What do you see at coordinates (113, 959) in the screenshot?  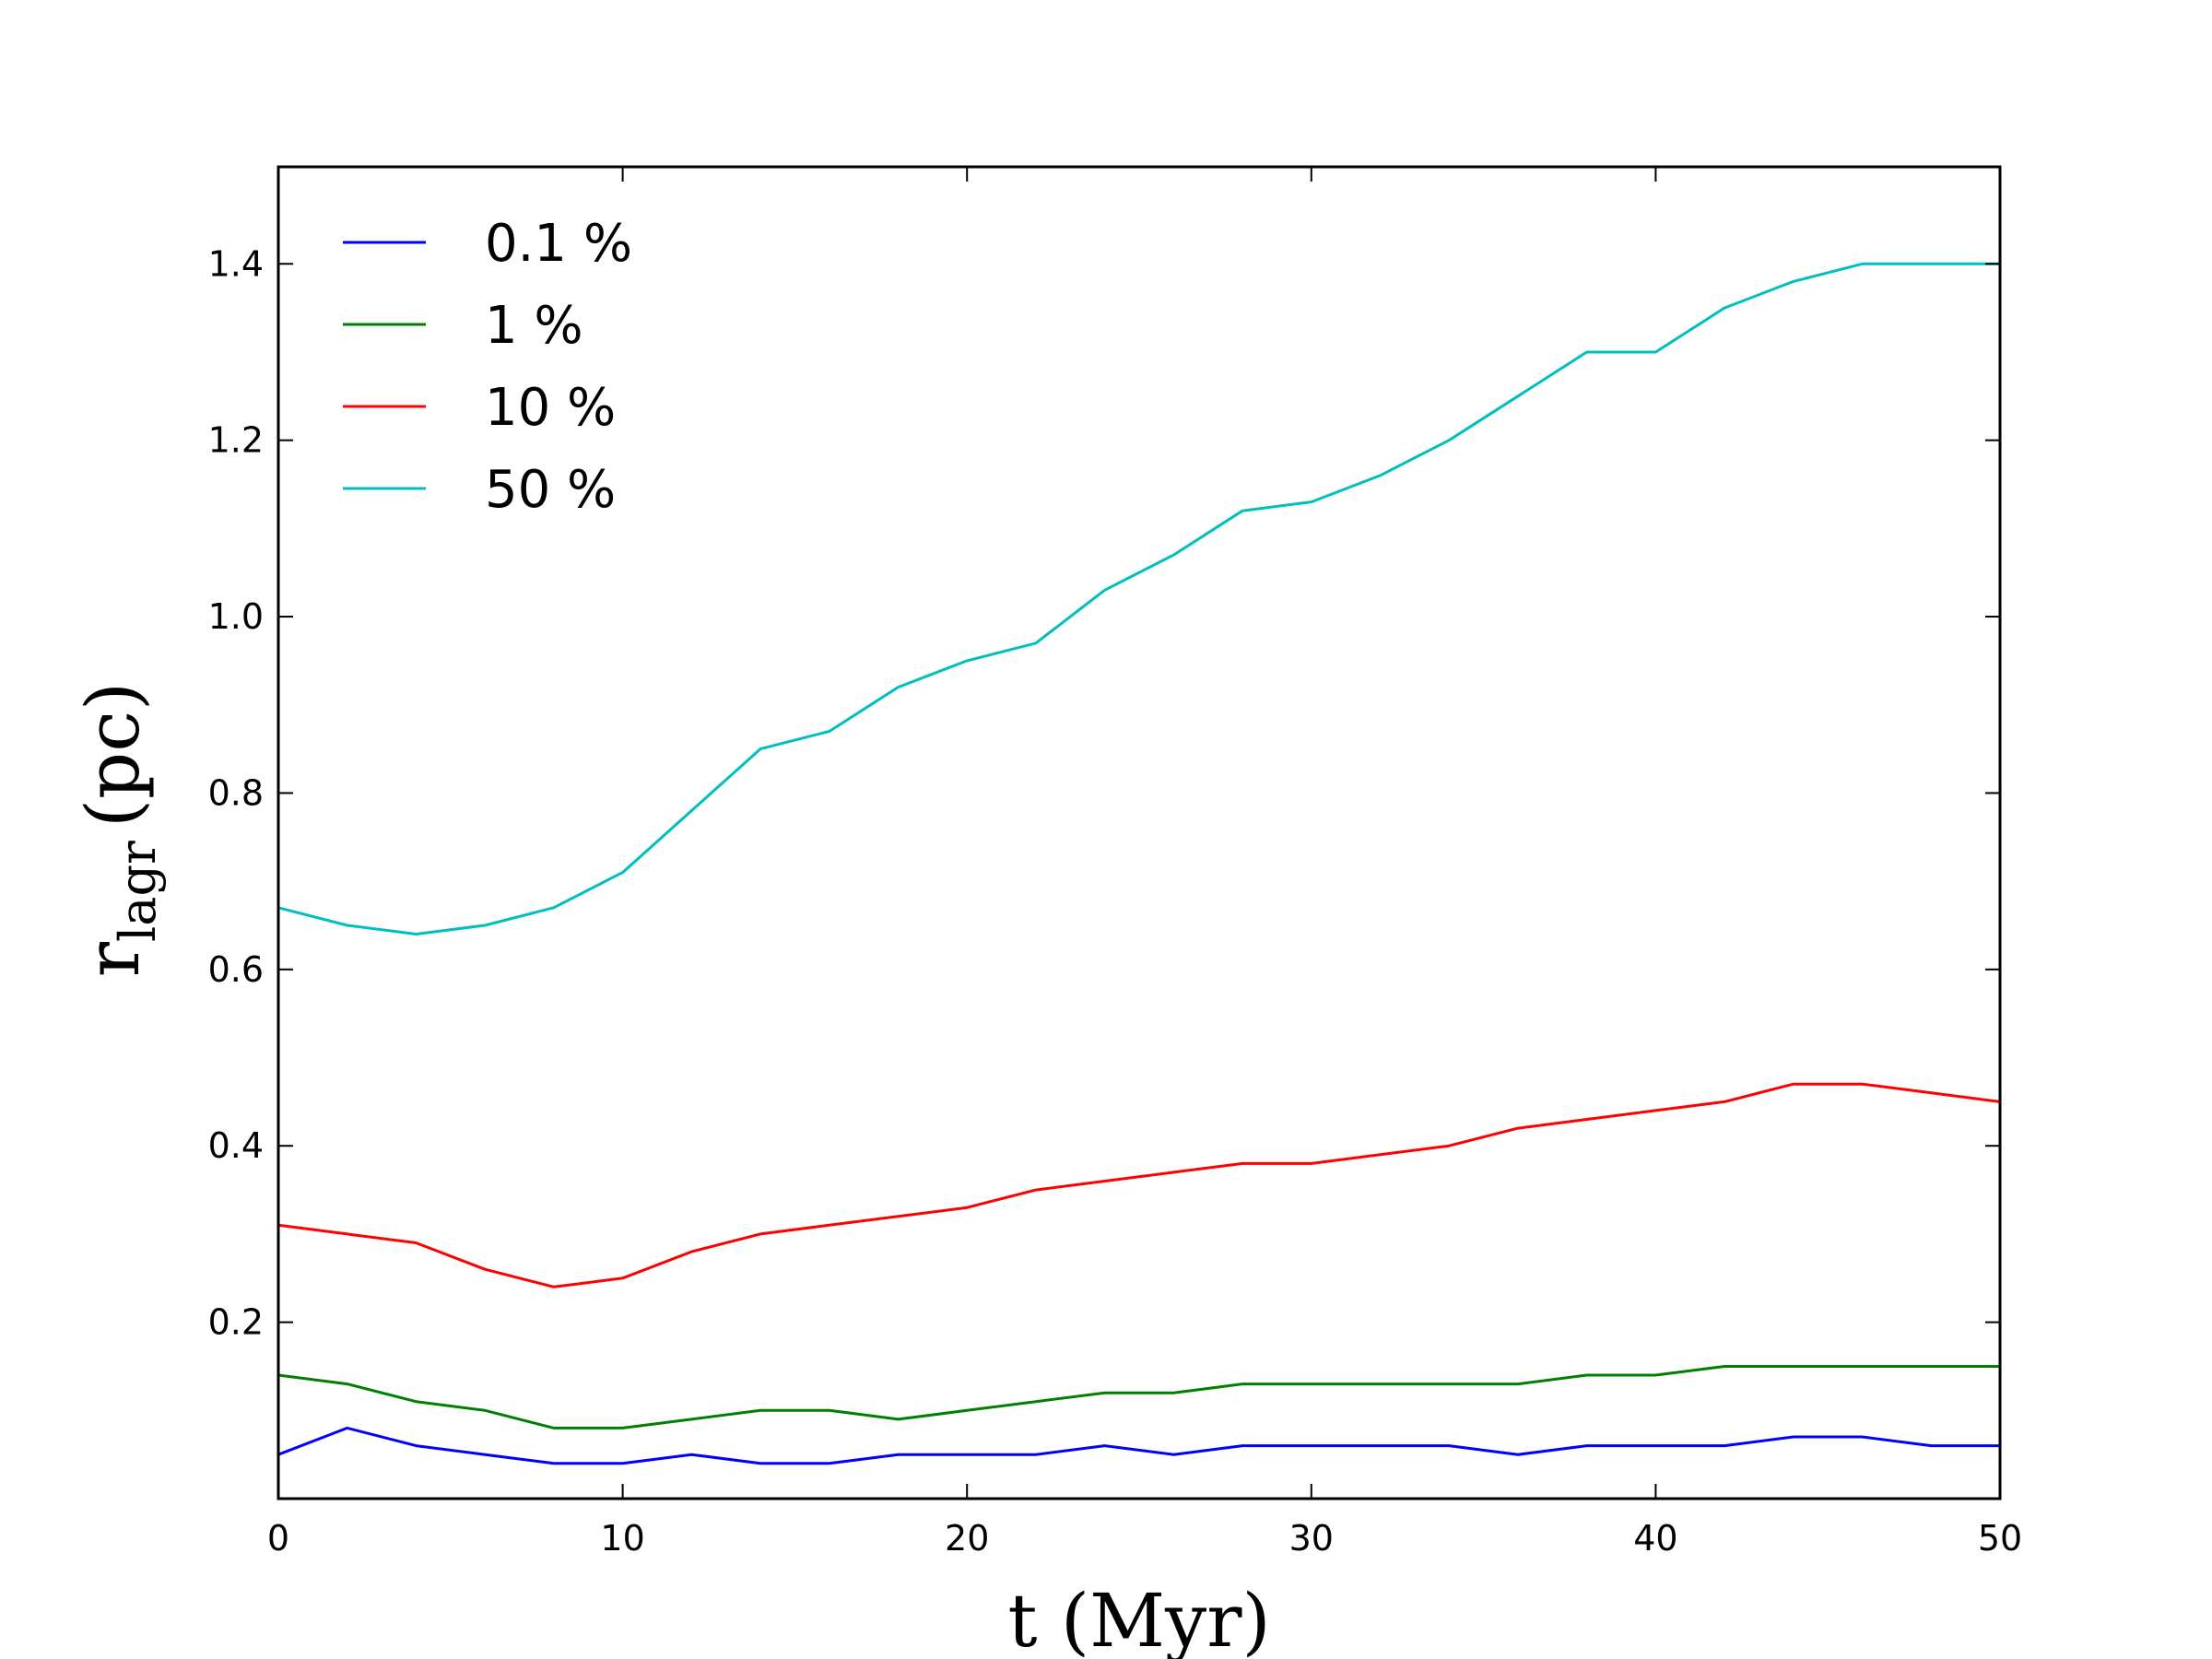 I see `y-axis-title-main: r` at bounding box center [113, 959].